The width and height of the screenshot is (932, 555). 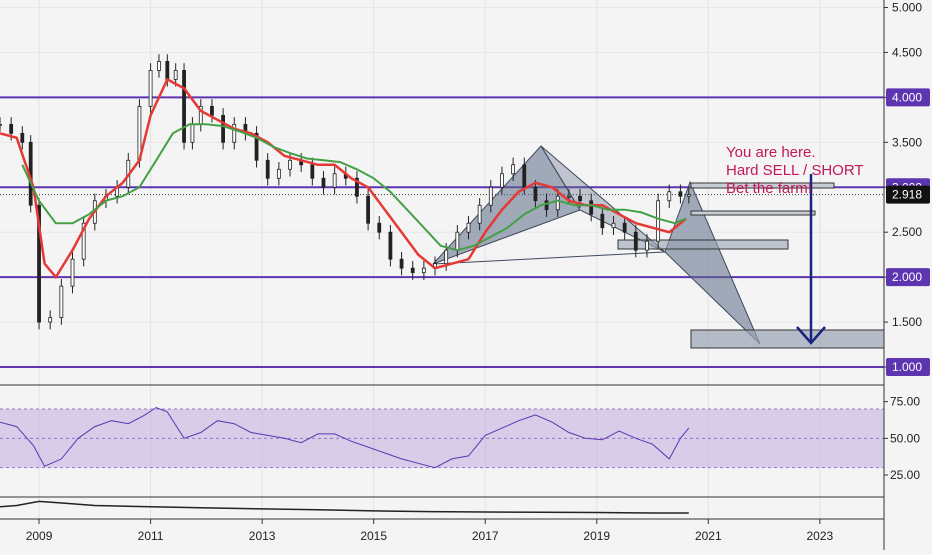 What do you see at coordinates (262, 536) in the screenshot?
I see `x-tick-label-2: 2013` at bounding box center [262, 536].